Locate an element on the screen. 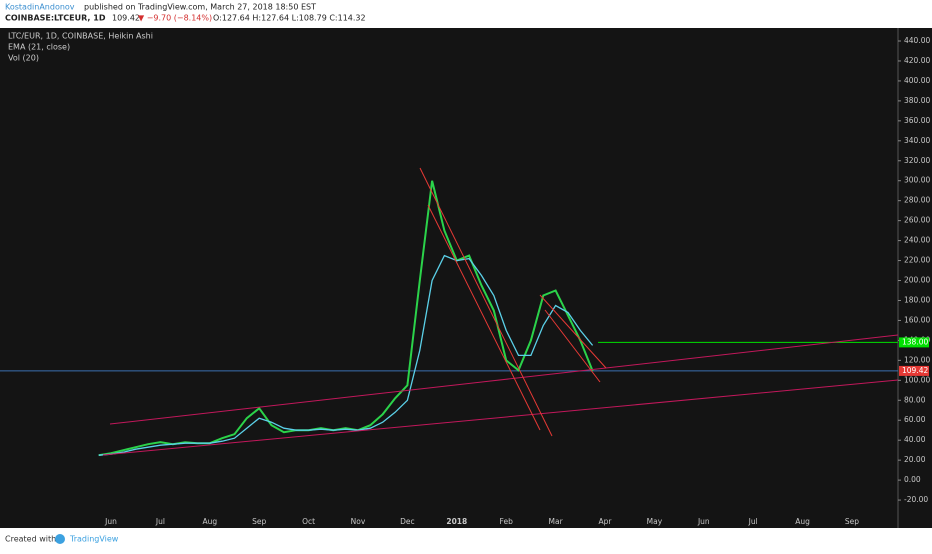 This screenshot has width=932, height=554. legend-price: LTC/EUR, 1D, COINBASE, Heikin Ashi is located at coordinates (80, 36).